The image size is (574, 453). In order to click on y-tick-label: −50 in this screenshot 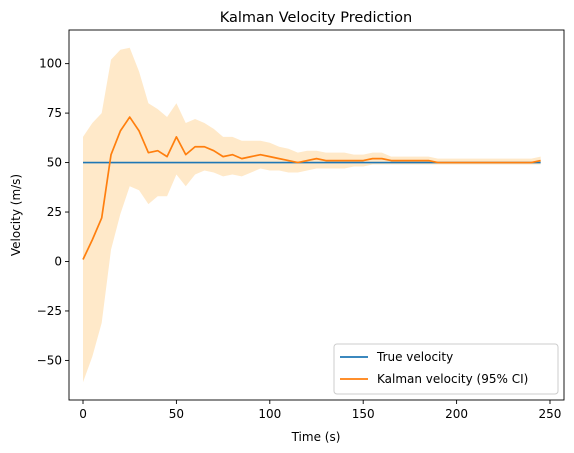, I will do `click(49, 360)`.